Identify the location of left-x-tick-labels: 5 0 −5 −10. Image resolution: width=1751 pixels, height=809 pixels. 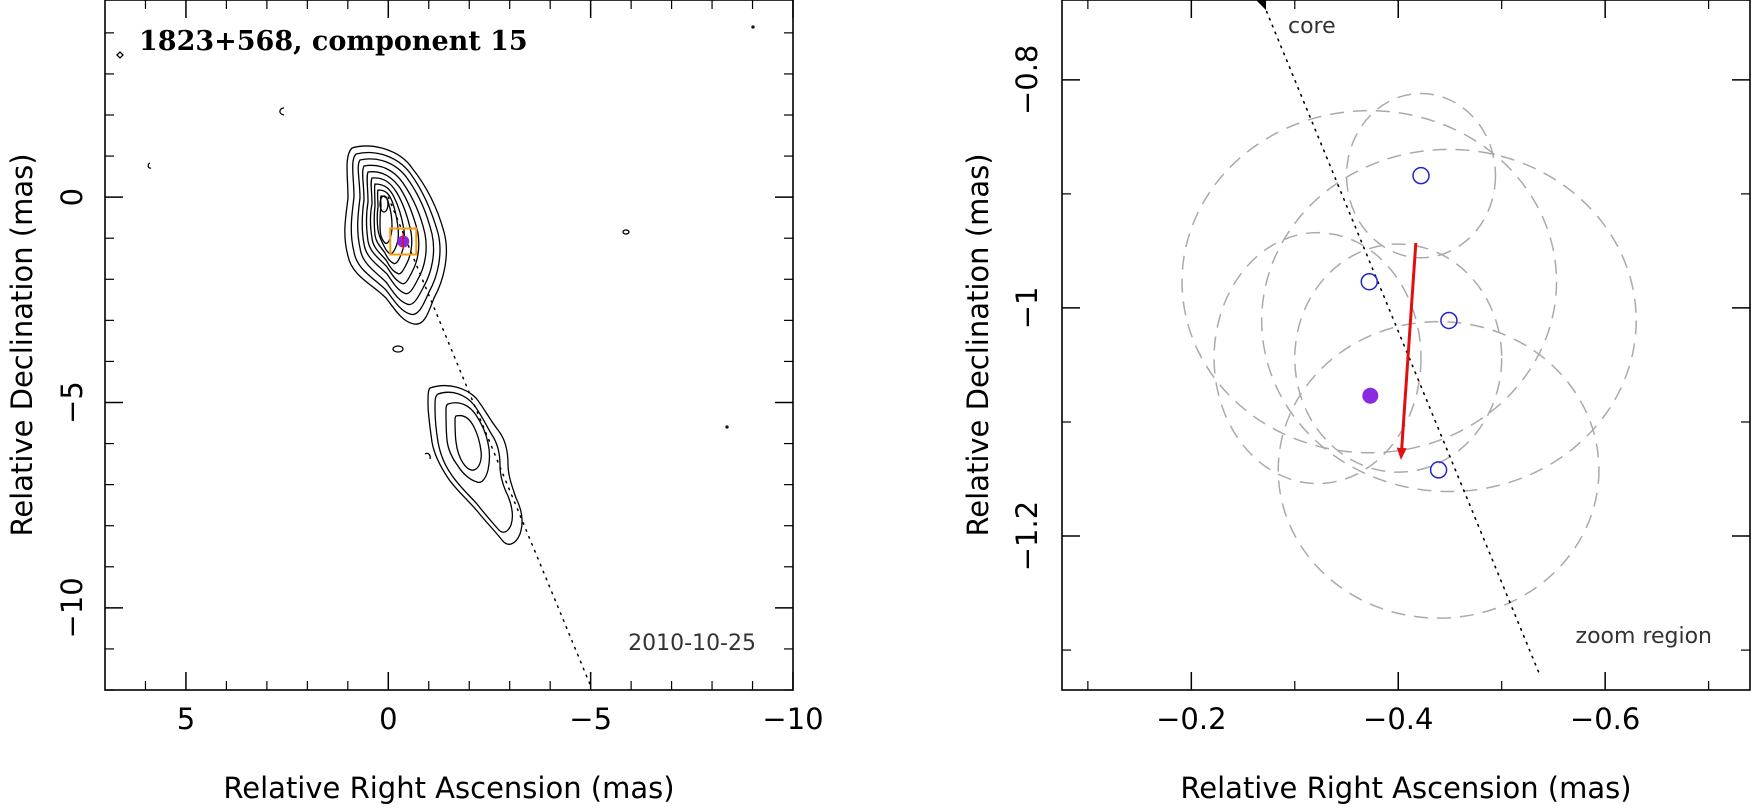
(500, 719).